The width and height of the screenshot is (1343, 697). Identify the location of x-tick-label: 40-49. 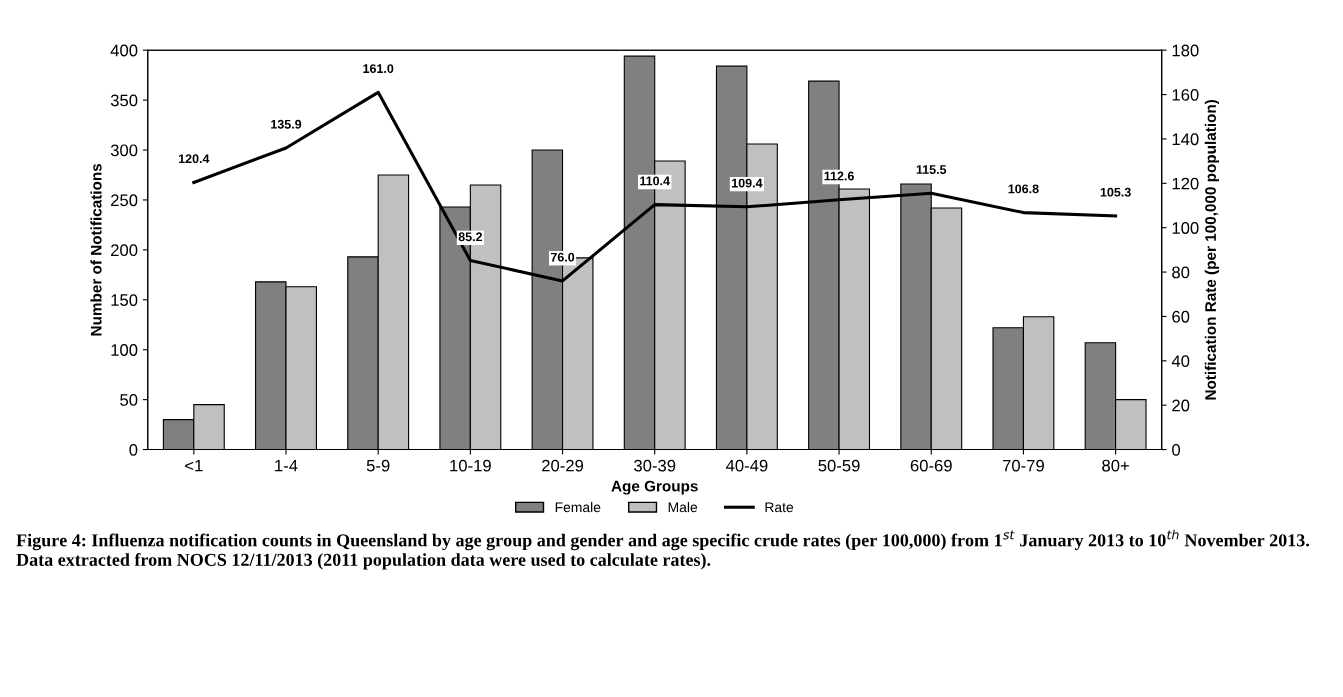
(746, 465).